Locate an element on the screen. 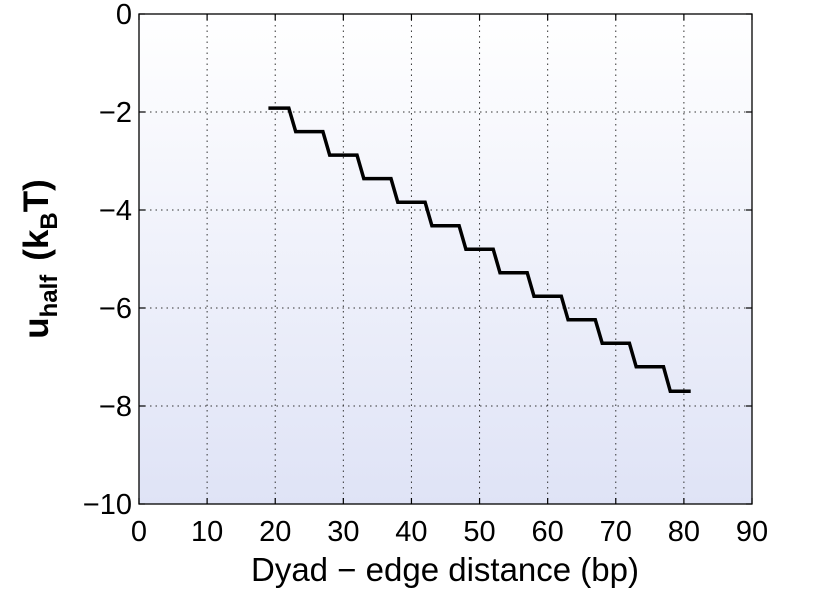 This screenshot has width=830, height=591. x-tick-label: 0 is located at coordinates (139, 532).